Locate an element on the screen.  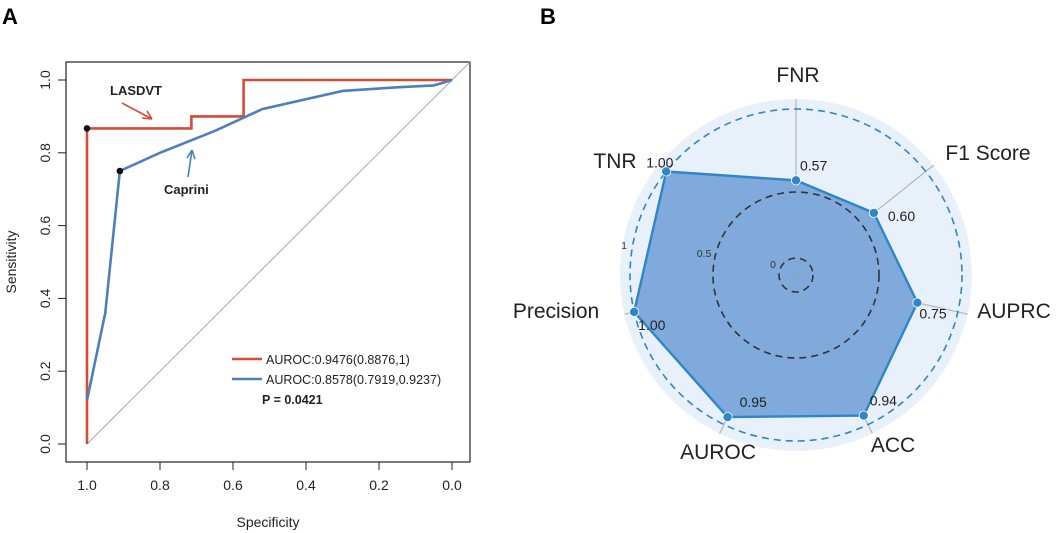
x-tick-label: 1.0 is located at coordinates (87, 485).